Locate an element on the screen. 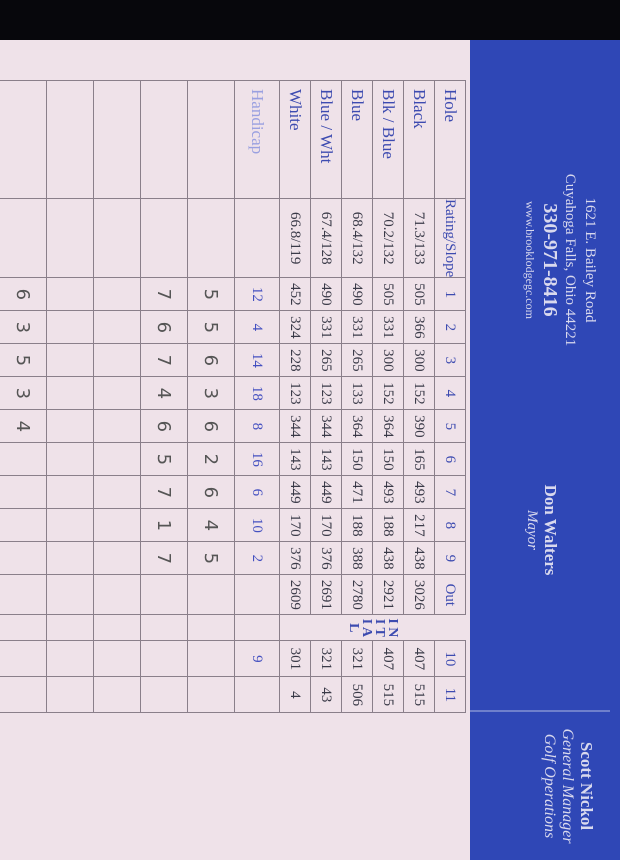 Image resolution: width=620 pixels, height=860 pixels. handicap-row: Handicap 12 4 14 18 8 16 6 10 2 9 is located at coordinates (257, 396).